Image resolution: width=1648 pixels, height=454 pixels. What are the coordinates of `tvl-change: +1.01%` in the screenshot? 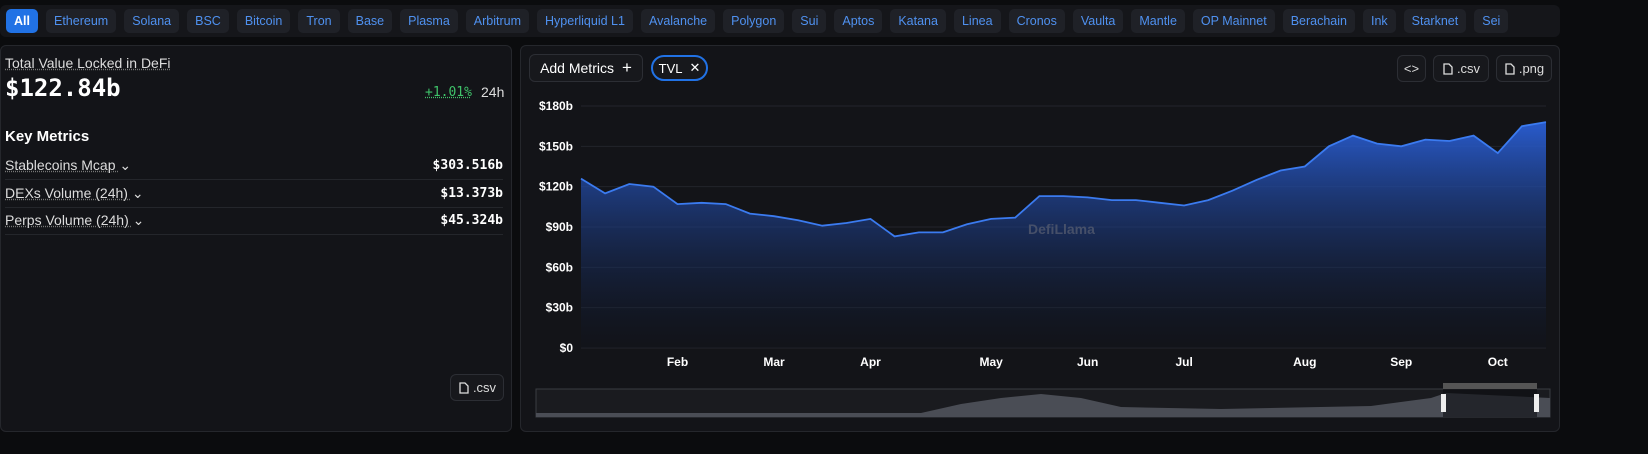 It's located at (448, 92).